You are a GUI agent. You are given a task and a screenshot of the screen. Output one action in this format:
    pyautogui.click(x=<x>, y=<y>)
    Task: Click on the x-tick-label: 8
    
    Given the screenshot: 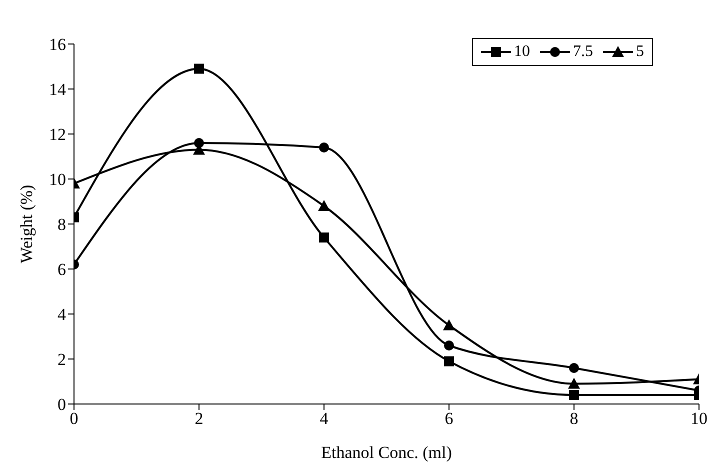 What is the action you would take?
    pyautogui.click(x=574, y=418)
    